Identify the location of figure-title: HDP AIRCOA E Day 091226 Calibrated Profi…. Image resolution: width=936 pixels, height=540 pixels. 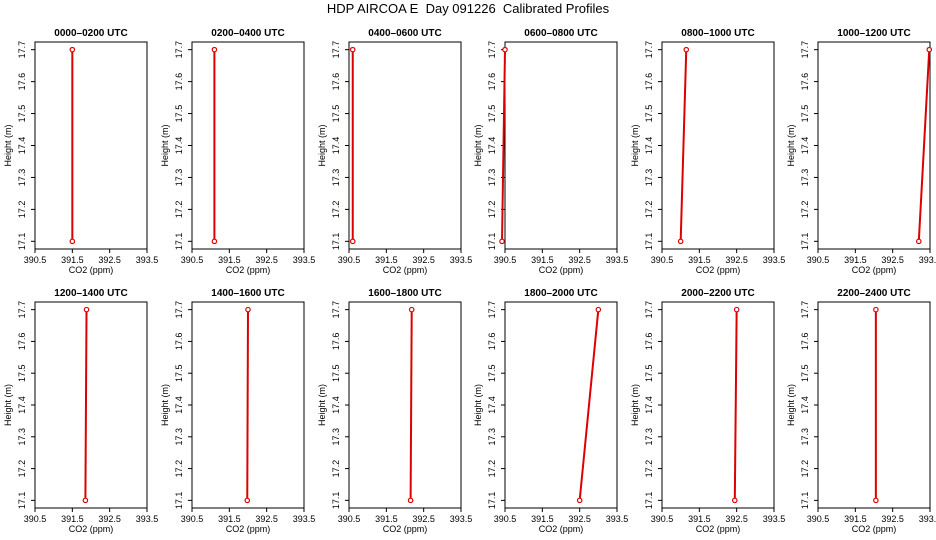
(468, 8).